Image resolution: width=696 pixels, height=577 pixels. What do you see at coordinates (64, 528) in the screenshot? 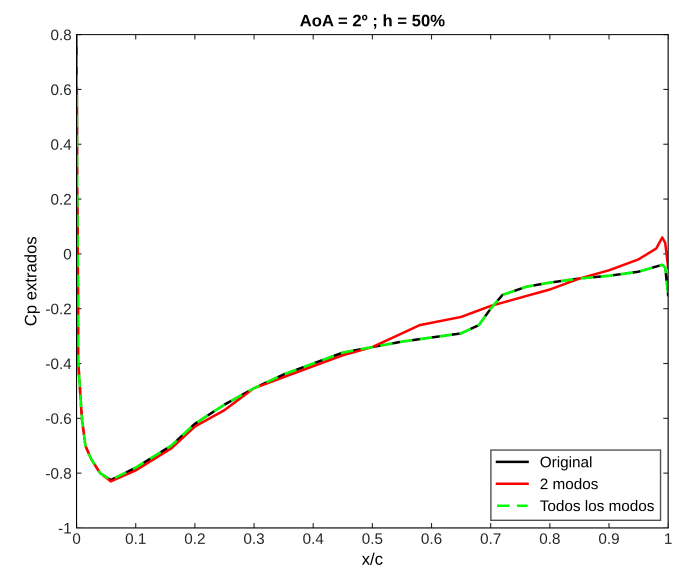
I see `y-tick-label: -1` at bounding box center [64, 528].